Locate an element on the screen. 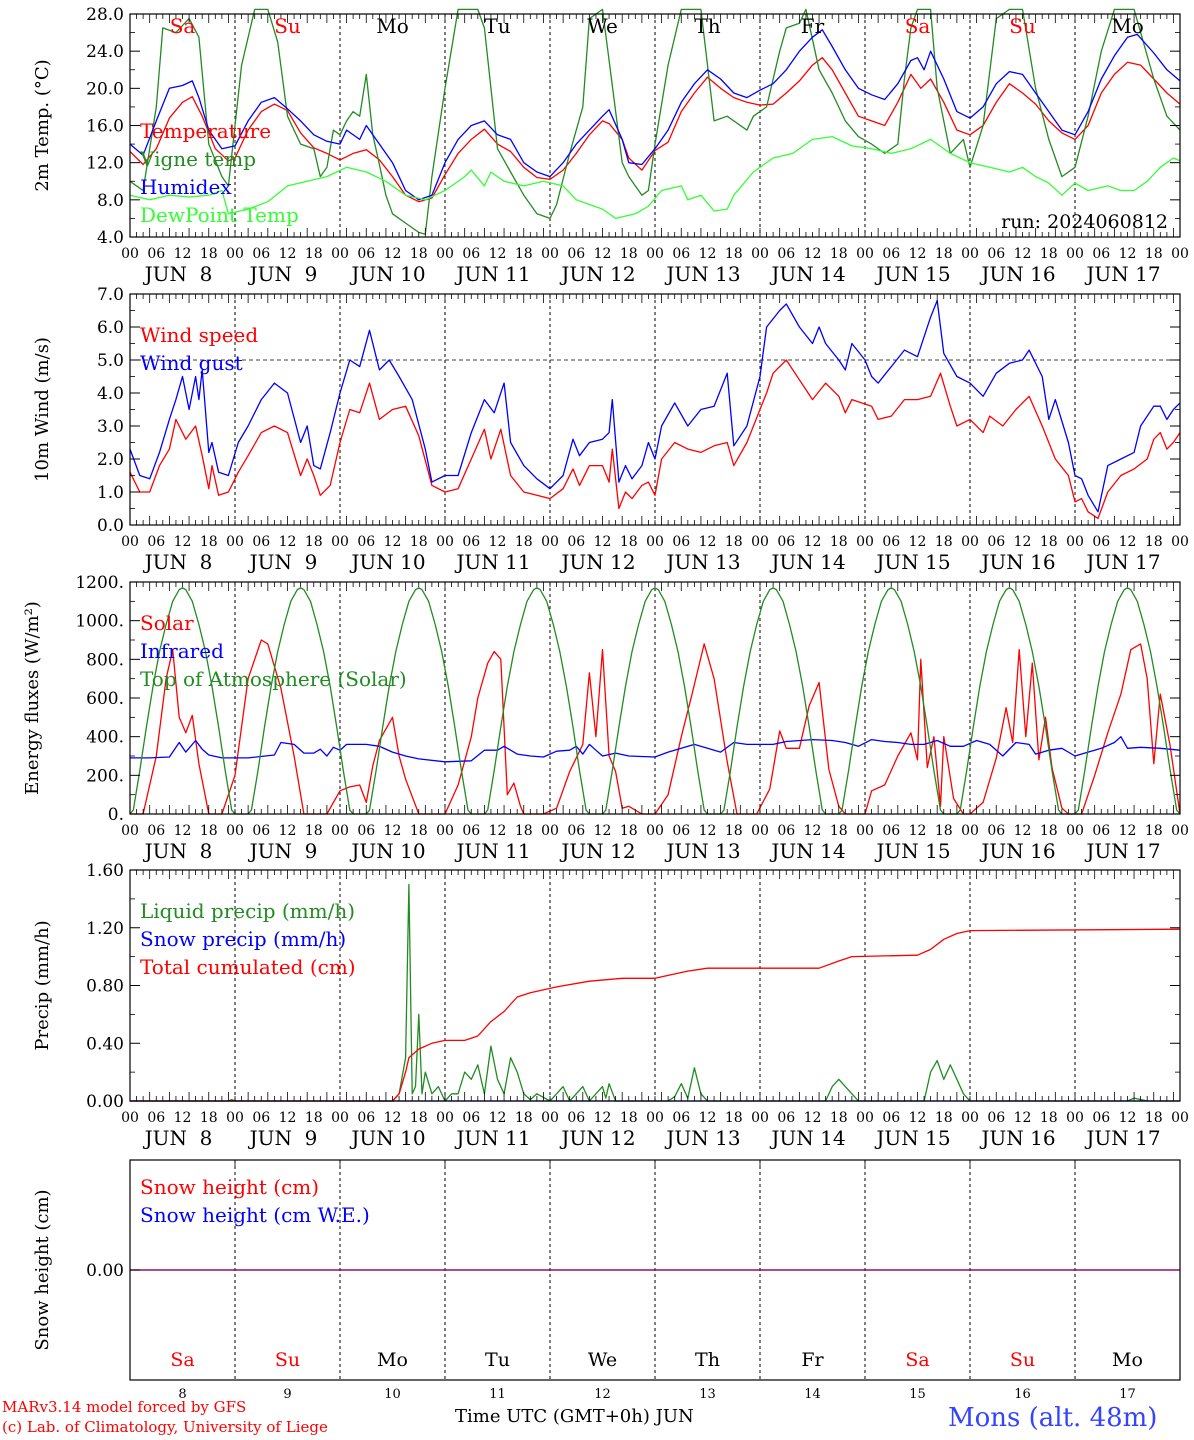 This screenshot has width=1194, height=1440. y-tick-label: 4.0 is located at coordinates (110, 238).